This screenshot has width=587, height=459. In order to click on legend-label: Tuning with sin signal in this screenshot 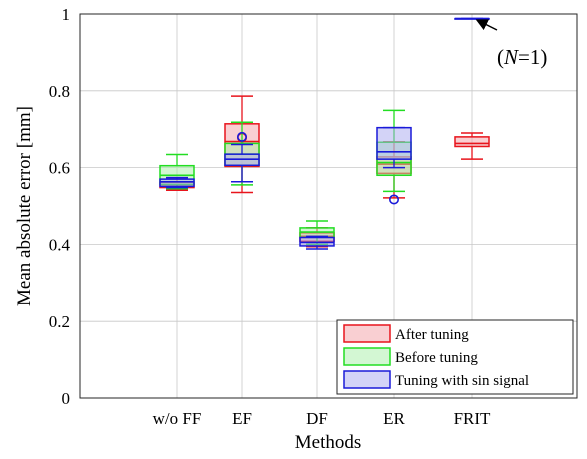, I will do `click(462, 381)`.